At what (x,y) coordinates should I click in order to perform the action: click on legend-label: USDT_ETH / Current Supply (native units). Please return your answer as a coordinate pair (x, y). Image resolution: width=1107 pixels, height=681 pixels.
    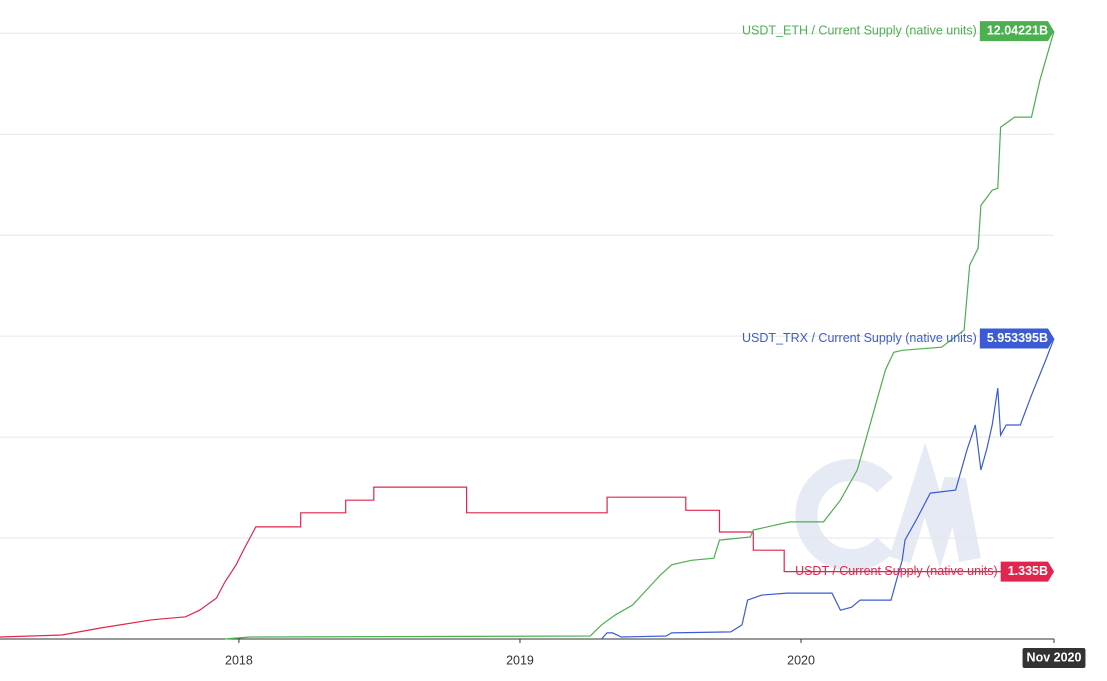
    Looking at the image, I should click on (859, 30).